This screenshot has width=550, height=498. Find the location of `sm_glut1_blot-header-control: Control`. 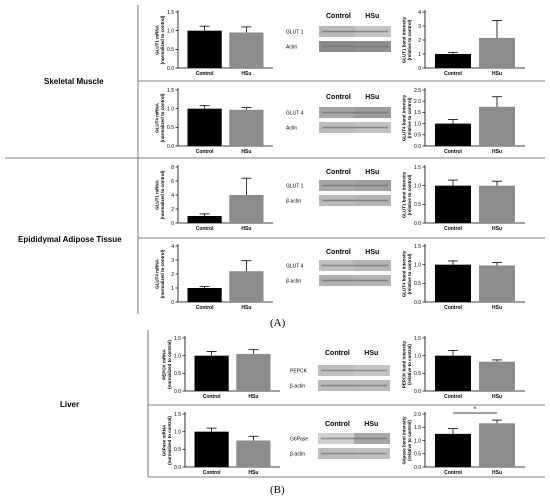

sm_glut1_blot-header-control: Control is located at coordinates (338, 16).